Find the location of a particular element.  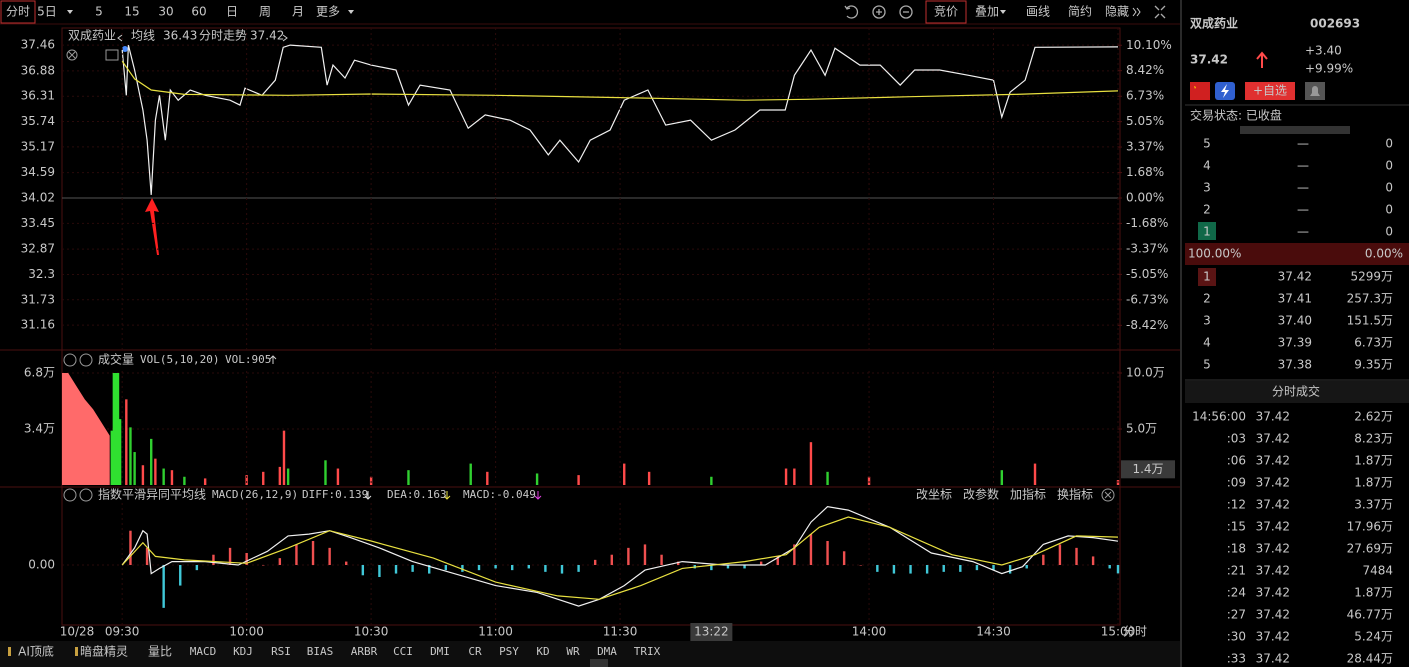

indicator-tab: CR is located at coordinates (475, 651).